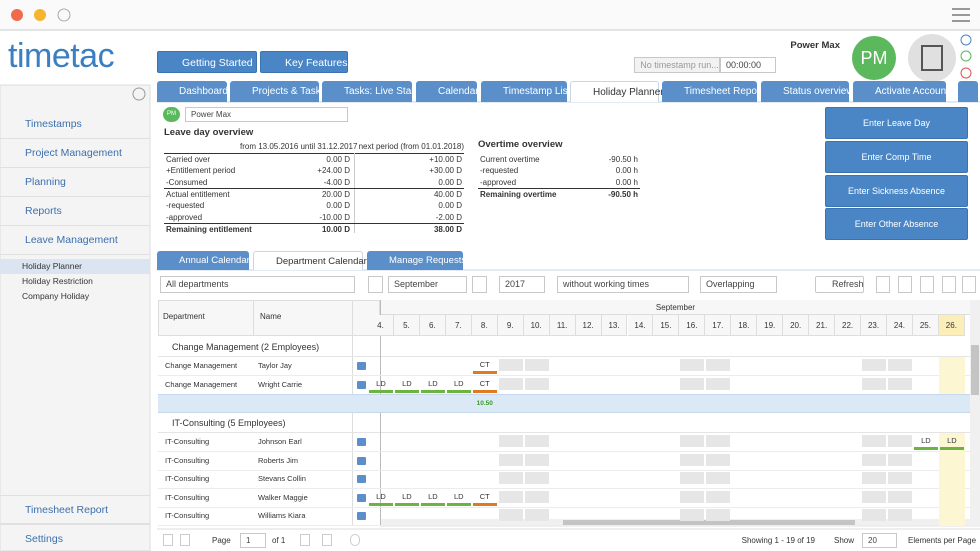  What do you see at coordinates (520, 144) in the screenshot?
I see `overtime-title: Overtime overview` at bounding box center [520, 144].